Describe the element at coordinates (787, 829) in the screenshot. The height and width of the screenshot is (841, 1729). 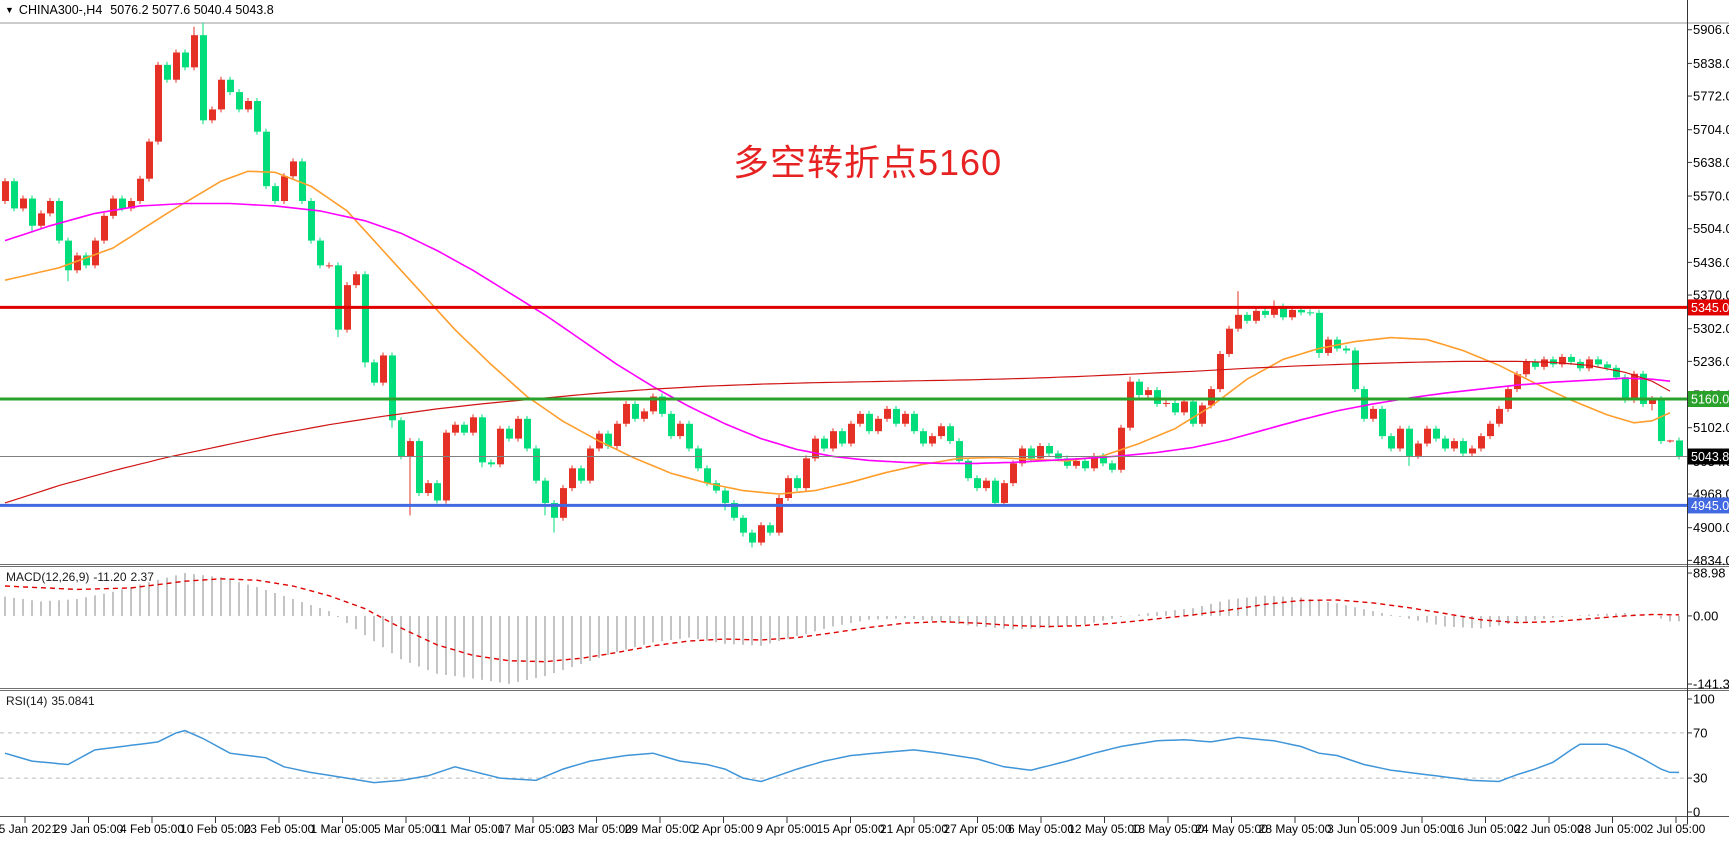
I see `date-tick-label: 9 Apr 05:00` at that location.